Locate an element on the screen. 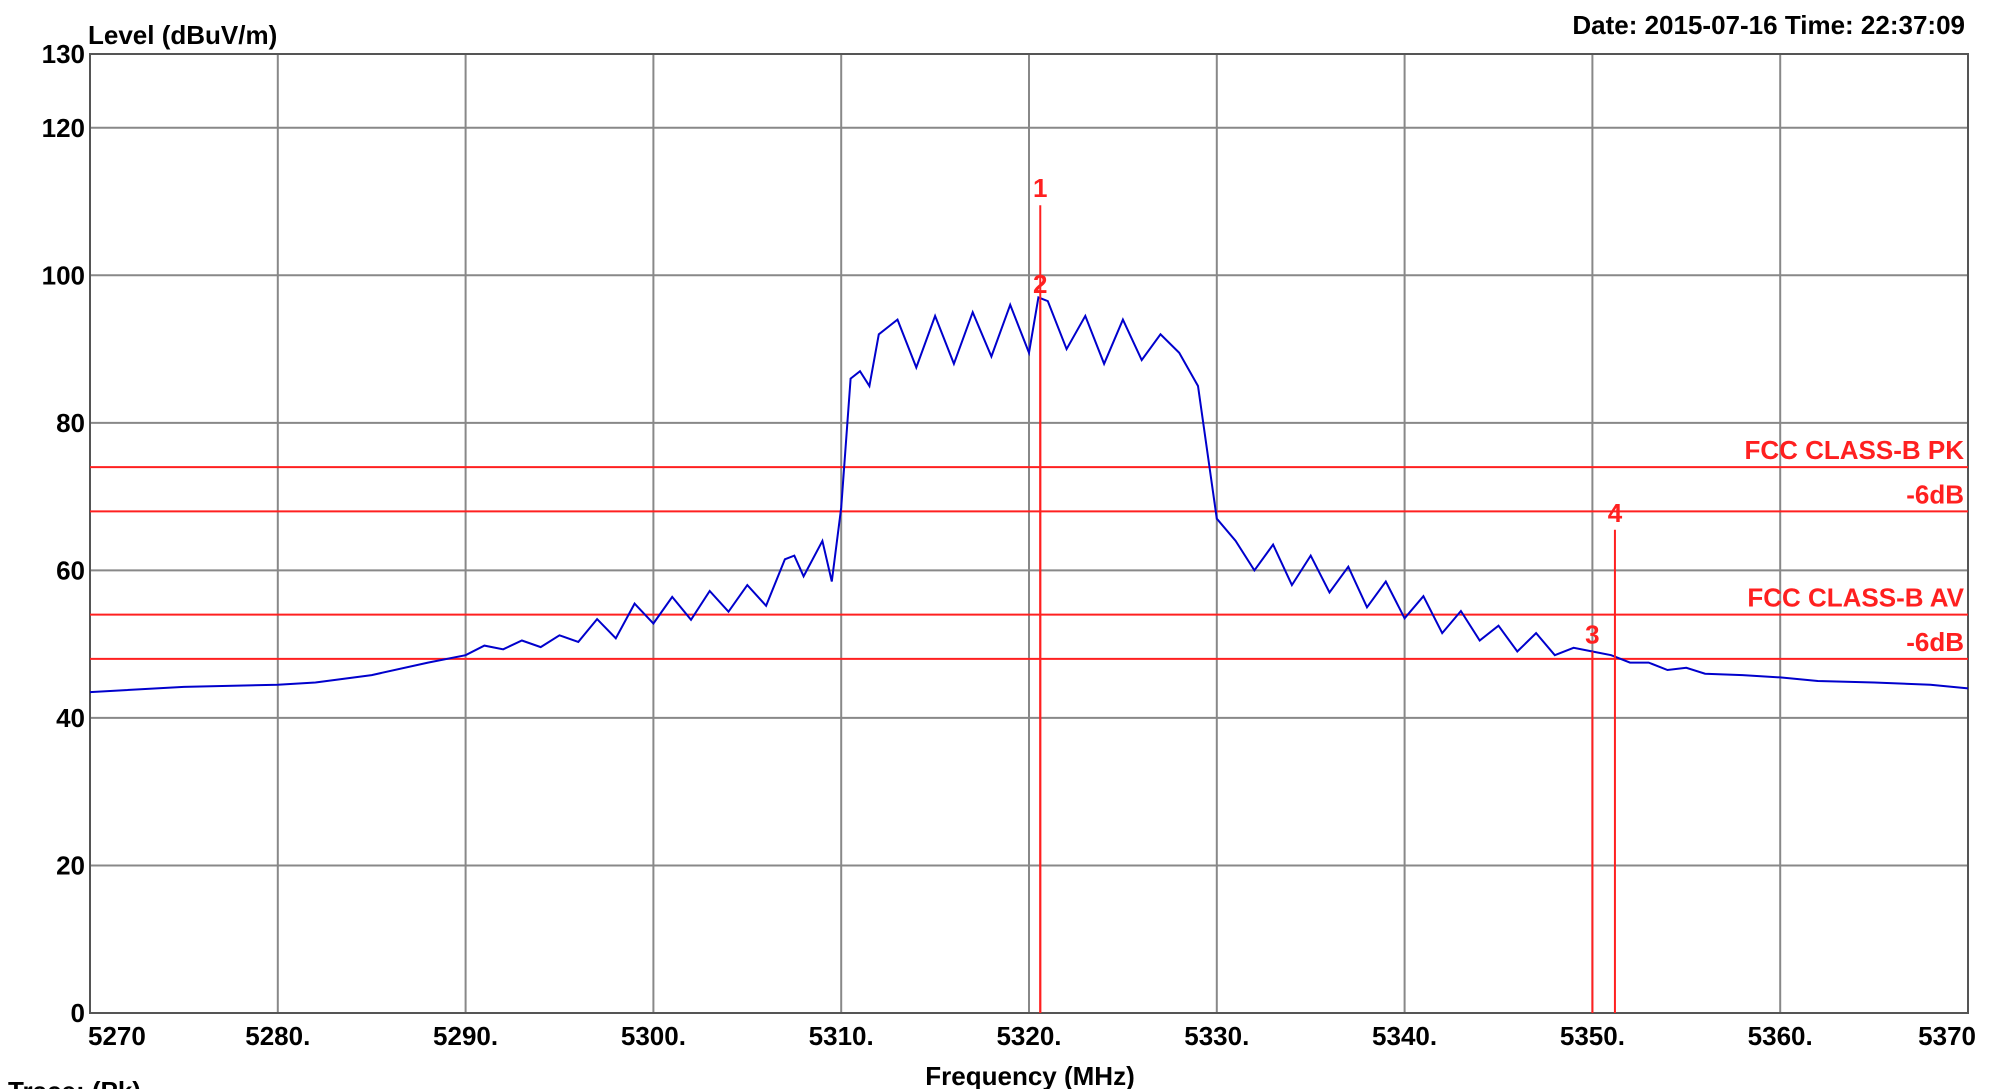 This screenshot has height=1089, width=1998. date-time-label: Date: 2015-07-16 Time: 22:37:09 is located at coordinates (1768, 25).